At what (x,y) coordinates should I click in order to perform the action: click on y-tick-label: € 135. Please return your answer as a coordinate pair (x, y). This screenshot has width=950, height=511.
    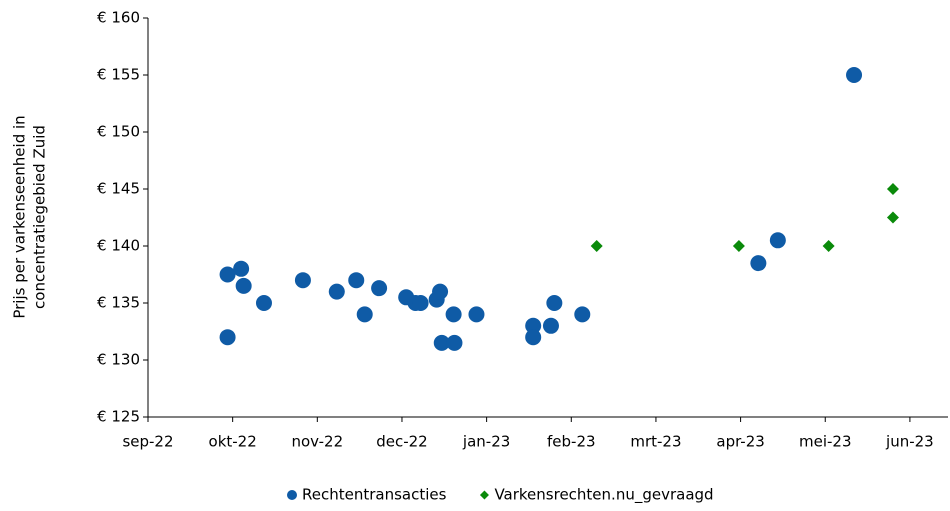
    Looking at the image, I should click on (118, 303).